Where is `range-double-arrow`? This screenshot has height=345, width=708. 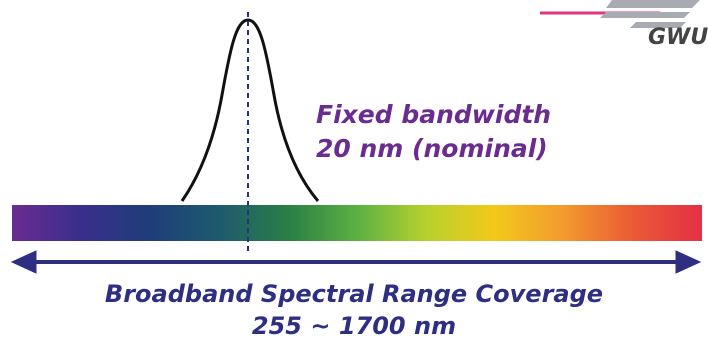
range-double-arrow is located at coordinates (356, 262).